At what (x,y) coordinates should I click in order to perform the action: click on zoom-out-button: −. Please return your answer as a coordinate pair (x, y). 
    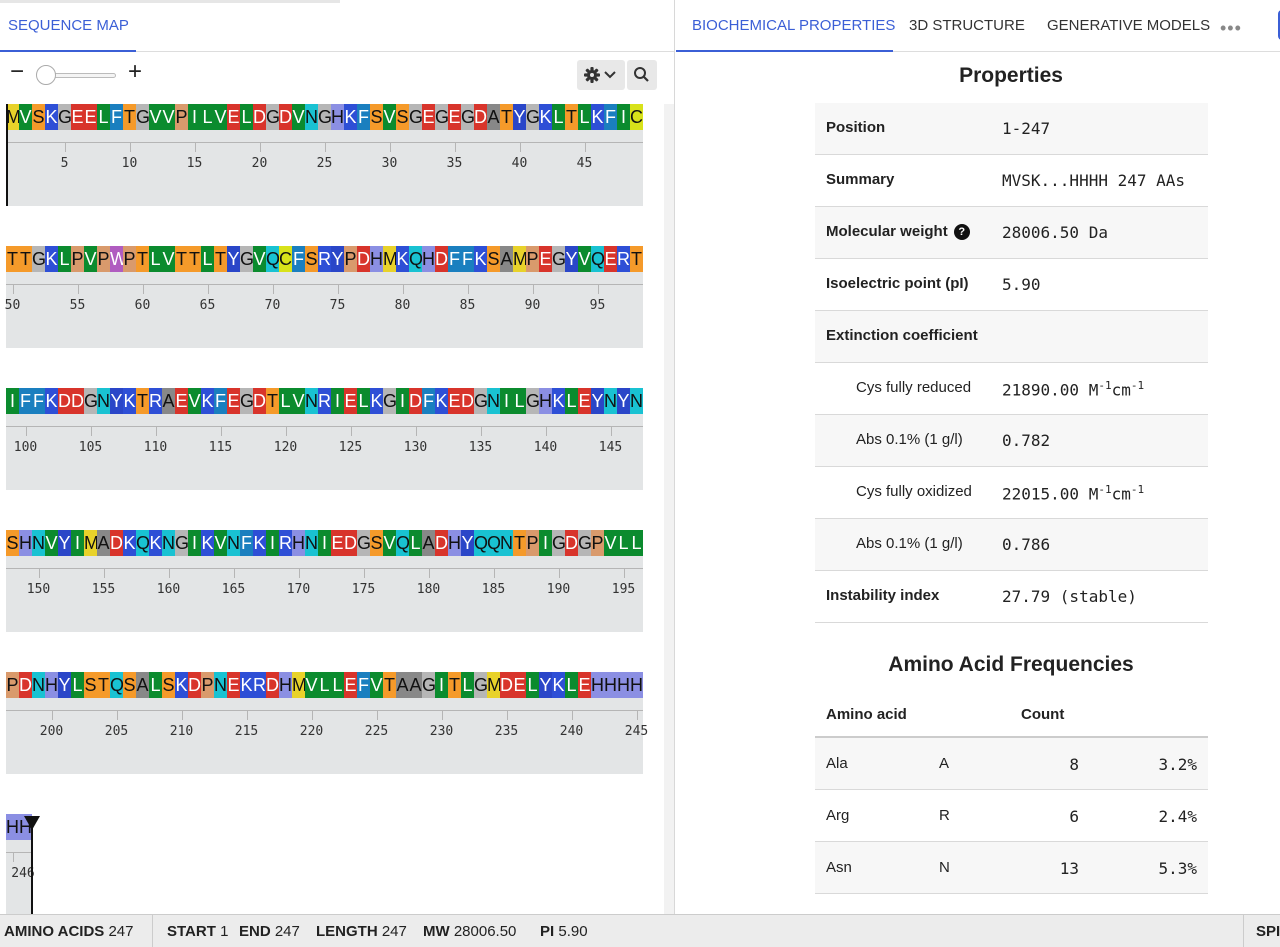
    Looking at the image, I should click on (16, 71).